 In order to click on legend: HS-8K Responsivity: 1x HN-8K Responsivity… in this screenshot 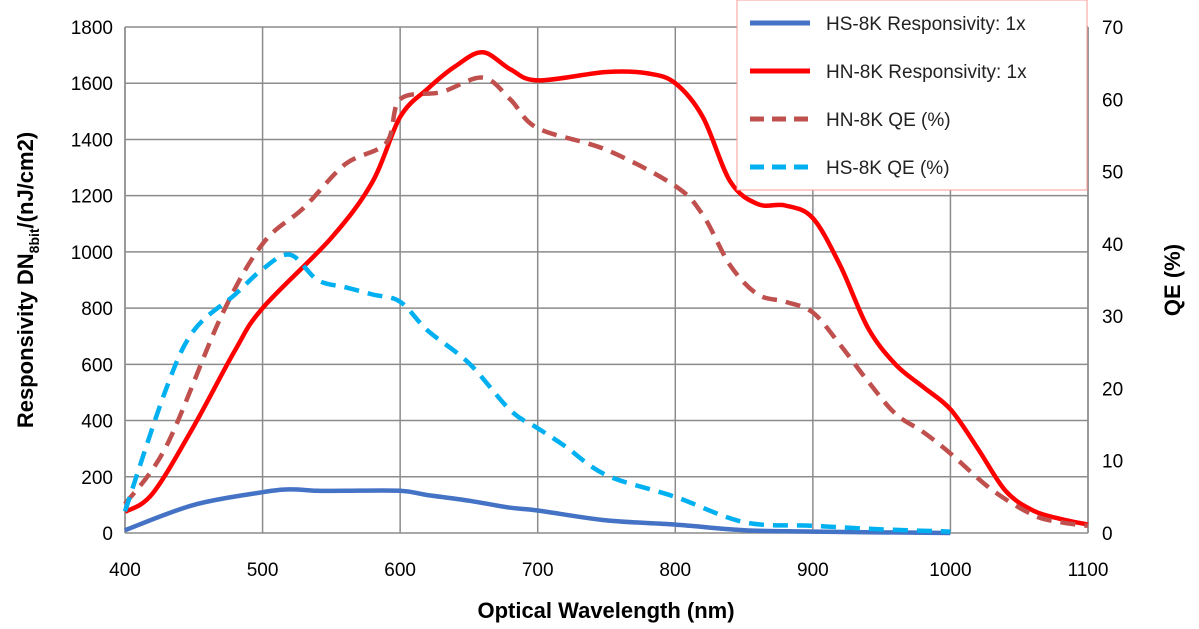, I will do `click(912, 95)`.